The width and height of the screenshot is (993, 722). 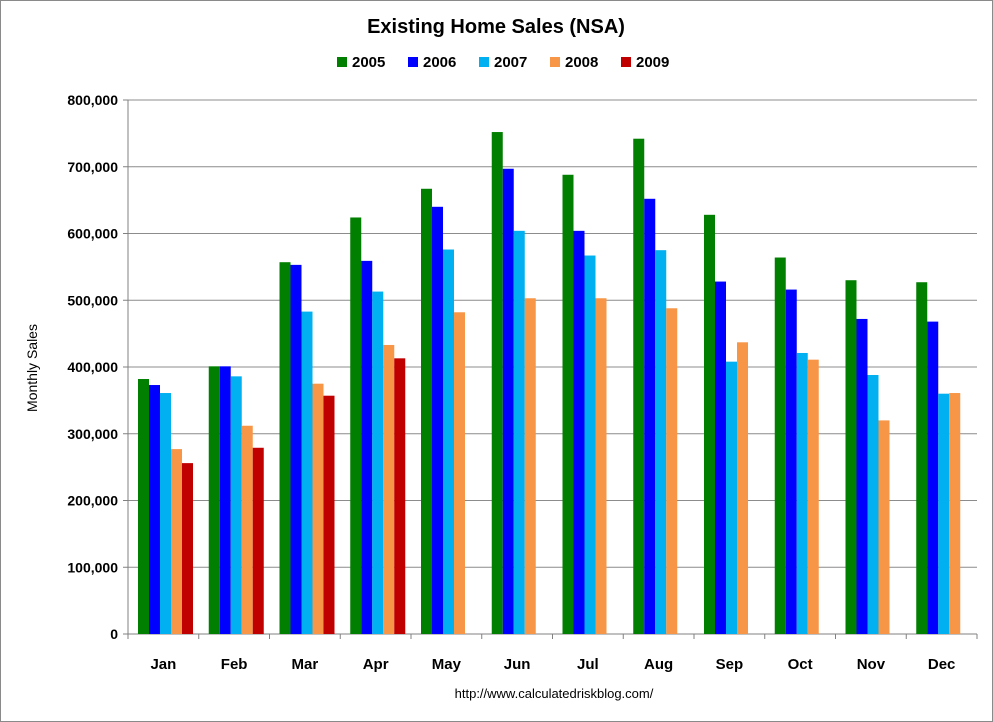 I want to click on legend-swatch-2007, so click(x=484, y=62).